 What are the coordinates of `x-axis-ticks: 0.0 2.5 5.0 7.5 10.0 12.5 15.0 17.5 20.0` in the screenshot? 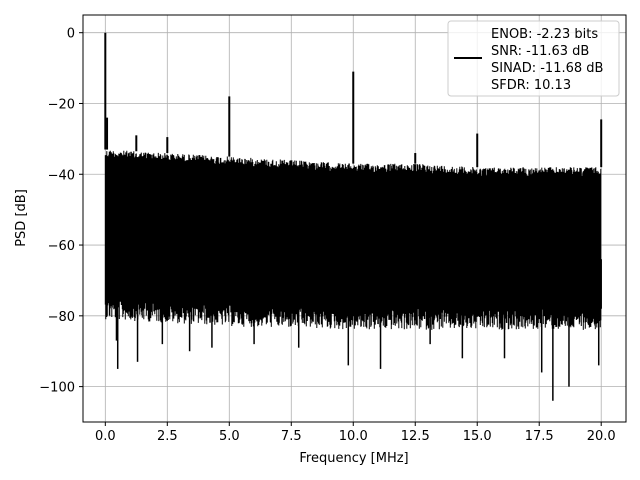 It's located at (355, 433).